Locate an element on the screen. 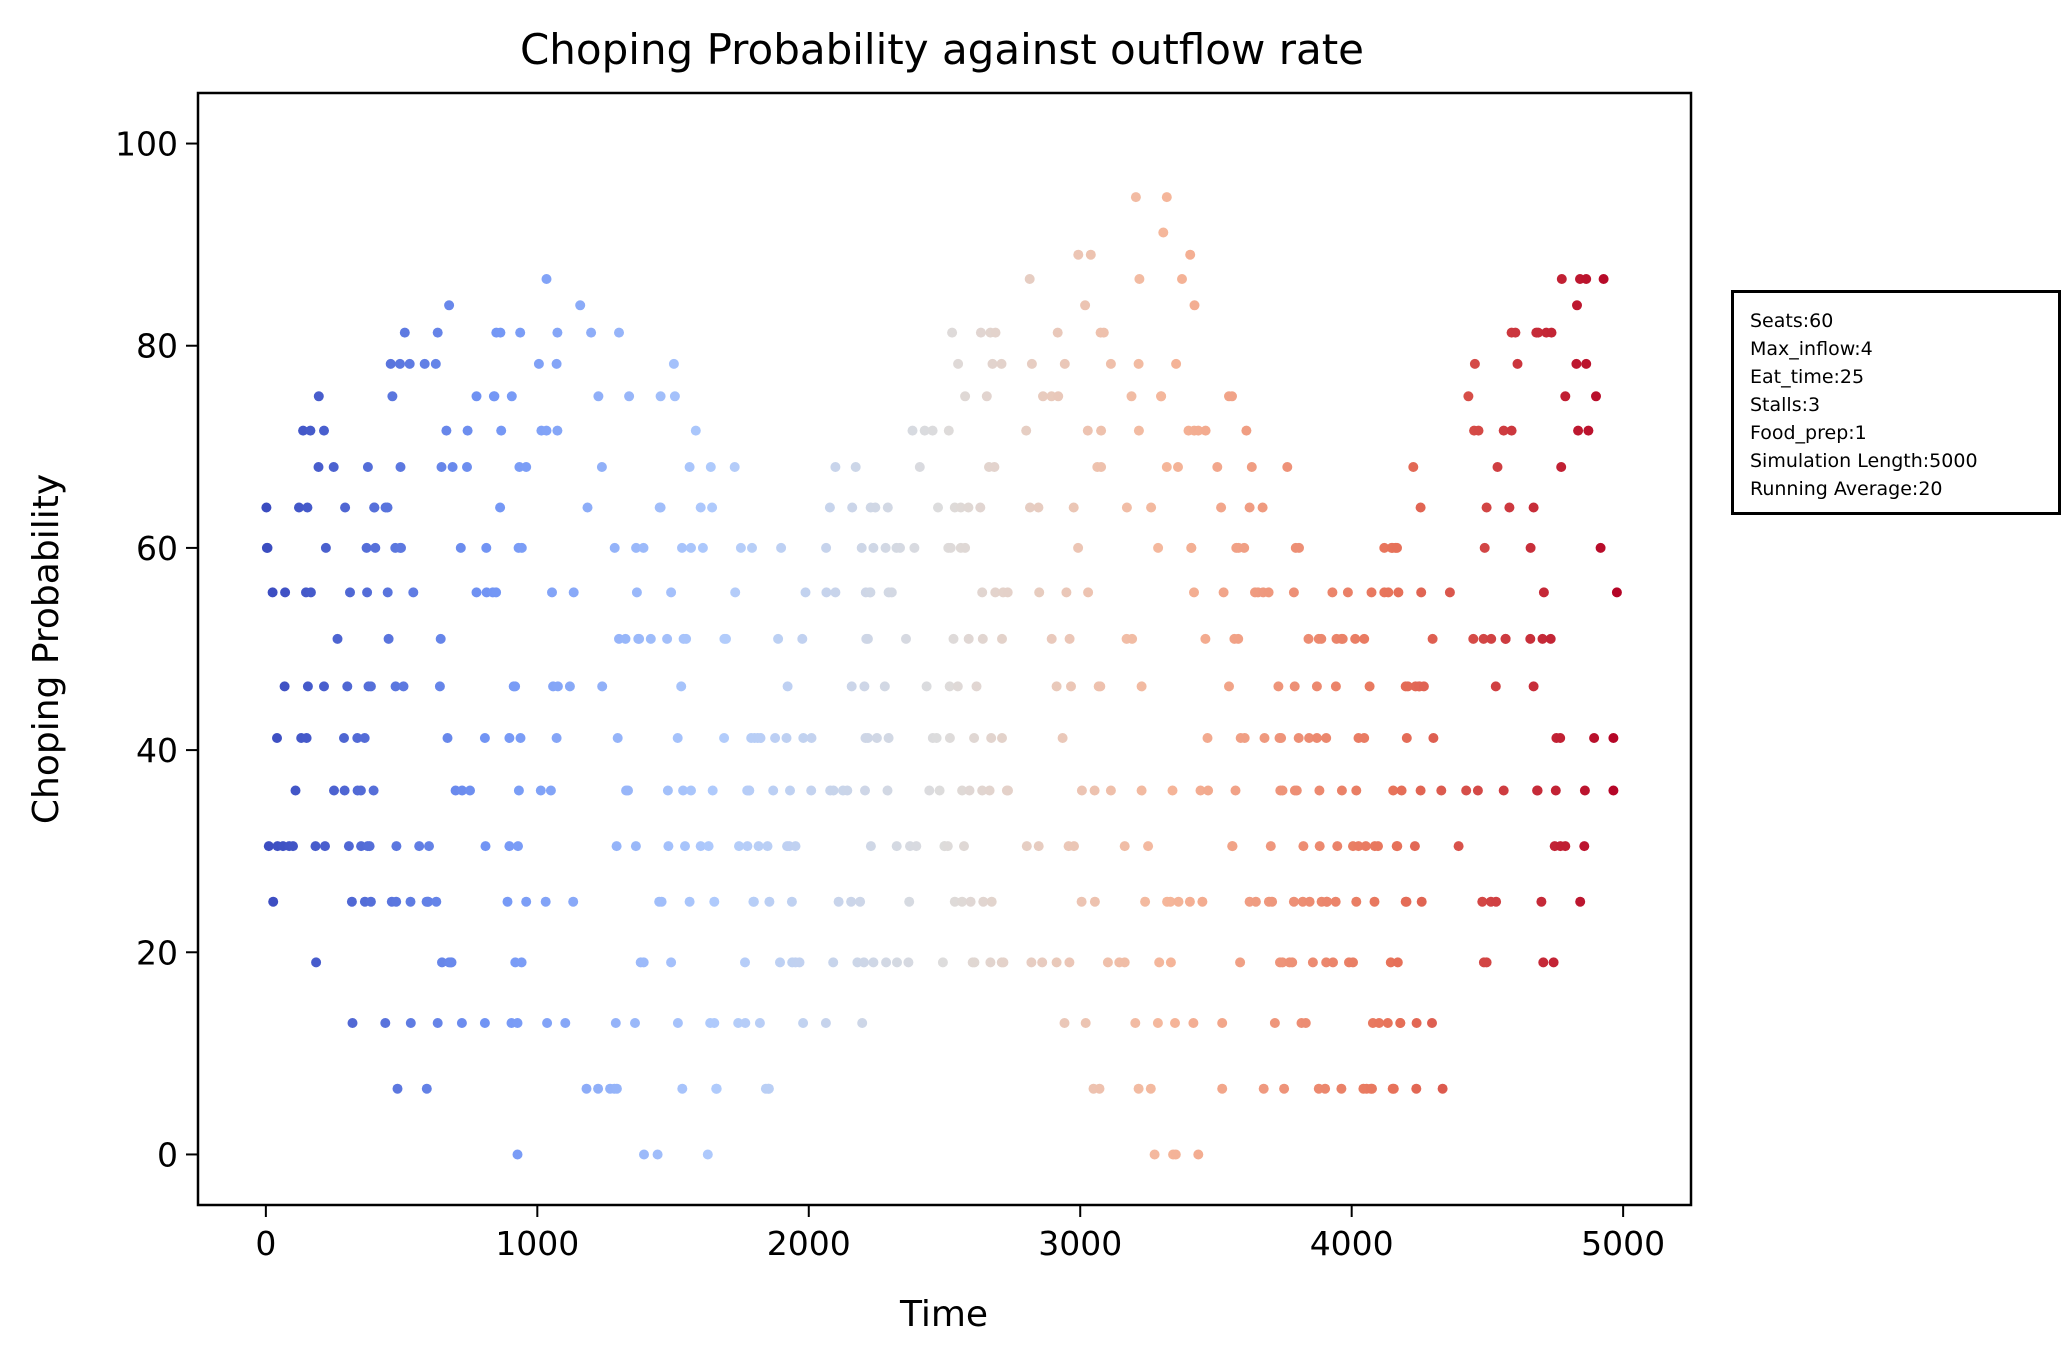  chart-title: Choping Probability against outflow rate is located at coordinates (942, 49).